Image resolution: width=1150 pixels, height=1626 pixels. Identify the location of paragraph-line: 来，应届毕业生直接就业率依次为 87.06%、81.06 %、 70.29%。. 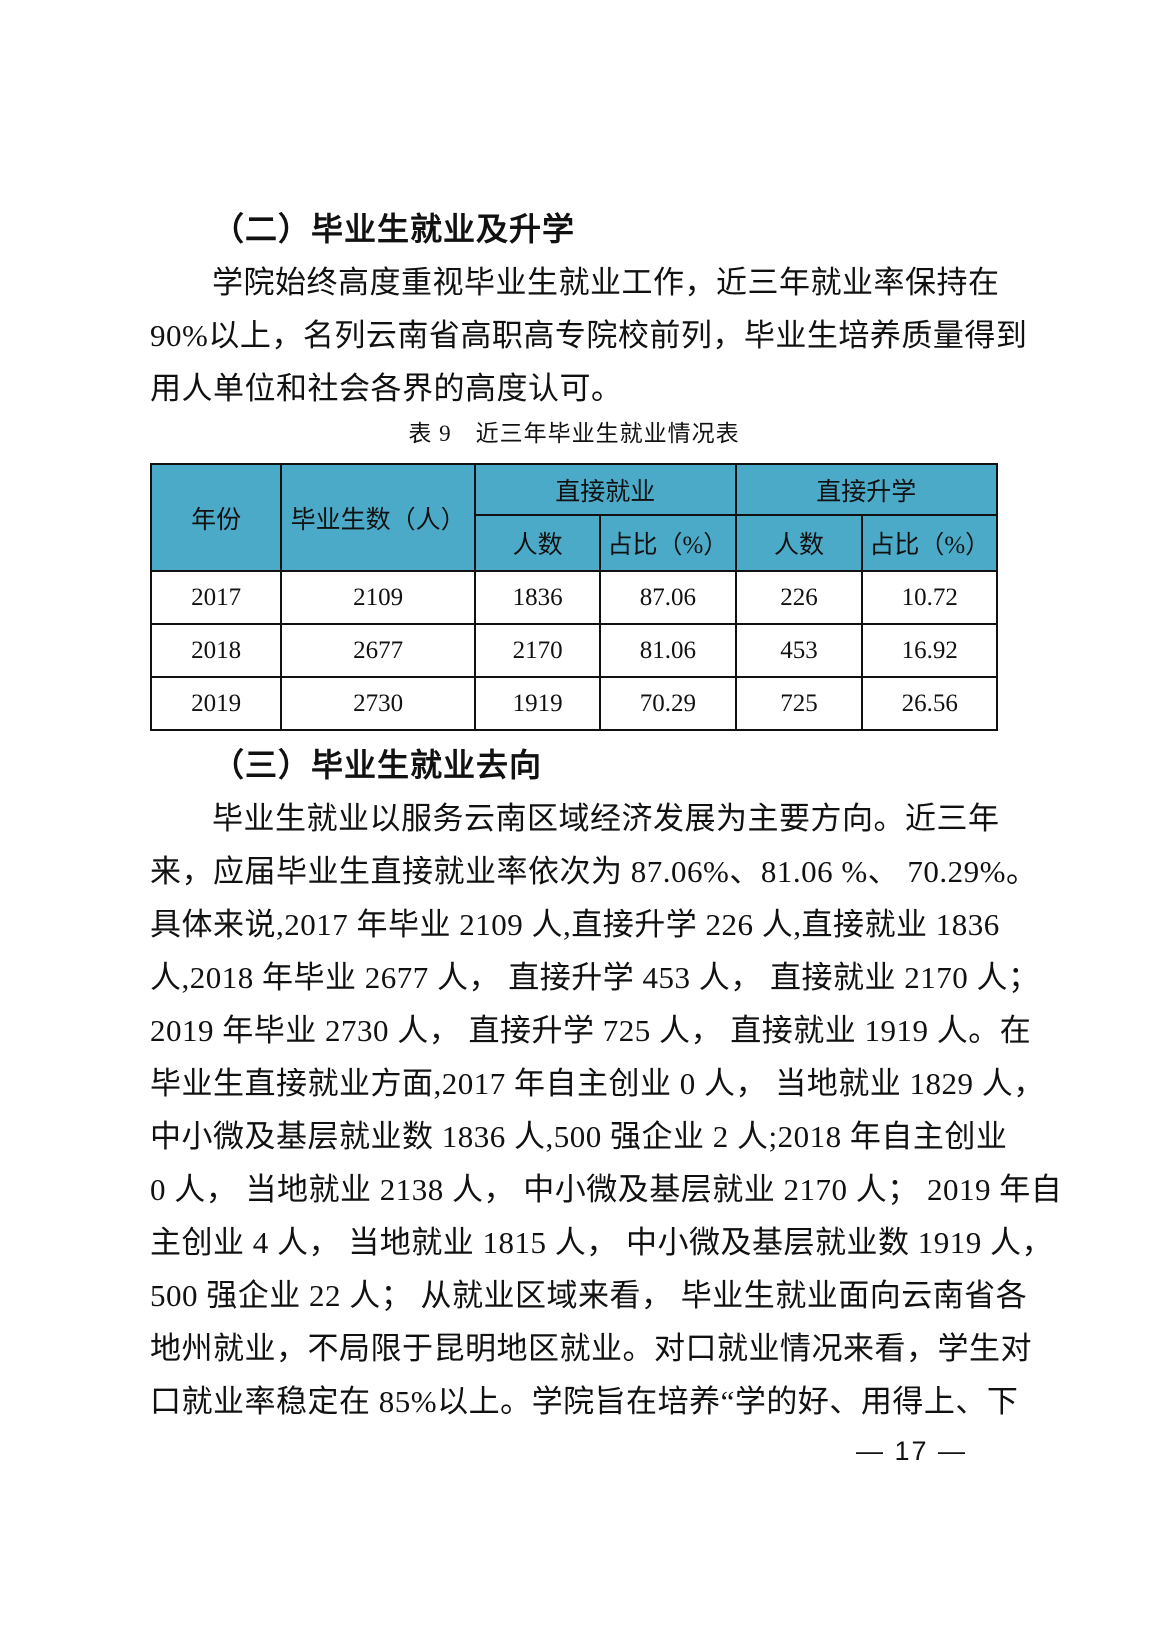
(594, 871).